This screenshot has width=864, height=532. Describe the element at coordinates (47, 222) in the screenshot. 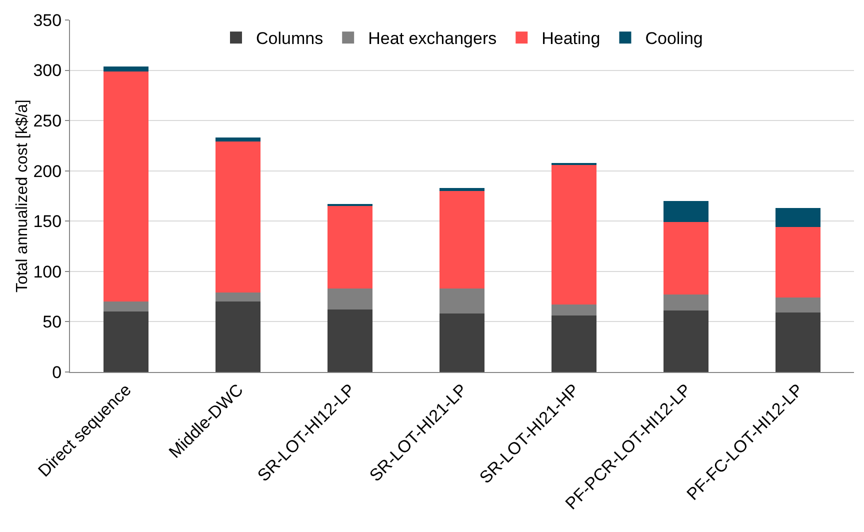

I see `y-tick-label: 150` at that location.